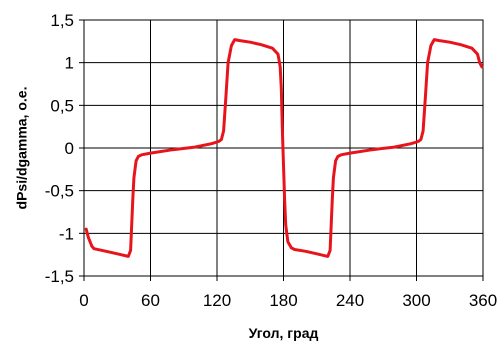 This screenshot has width=504, height=345. I want to click on y-tick-label: 1, so click(69, 63).